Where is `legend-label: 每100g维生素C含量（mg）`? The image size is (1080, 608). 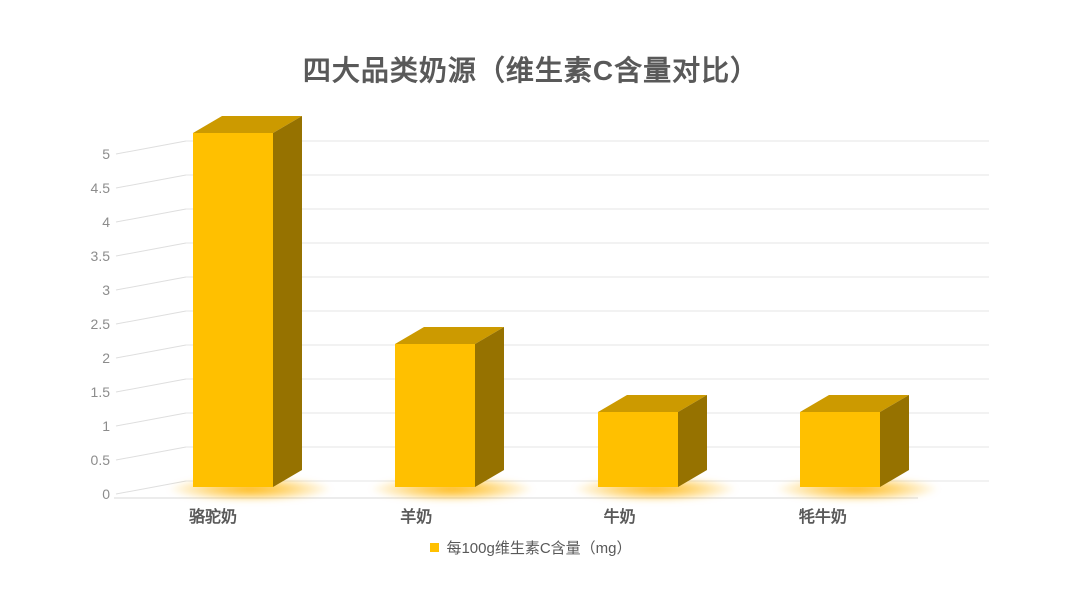 legend-label: 每100g维生素C含量（mg） is located at coordinates (539, 548).